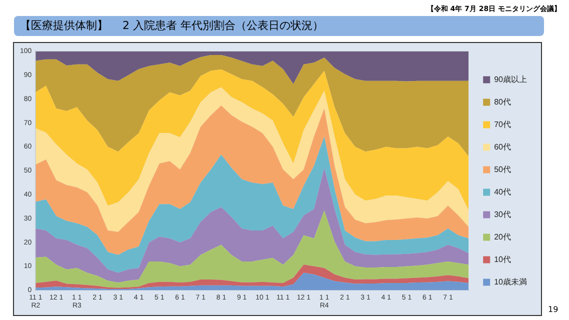  Describe the element at coordinates (503, 169) in the screenshot. I see `legend-label: 50代` at that location.